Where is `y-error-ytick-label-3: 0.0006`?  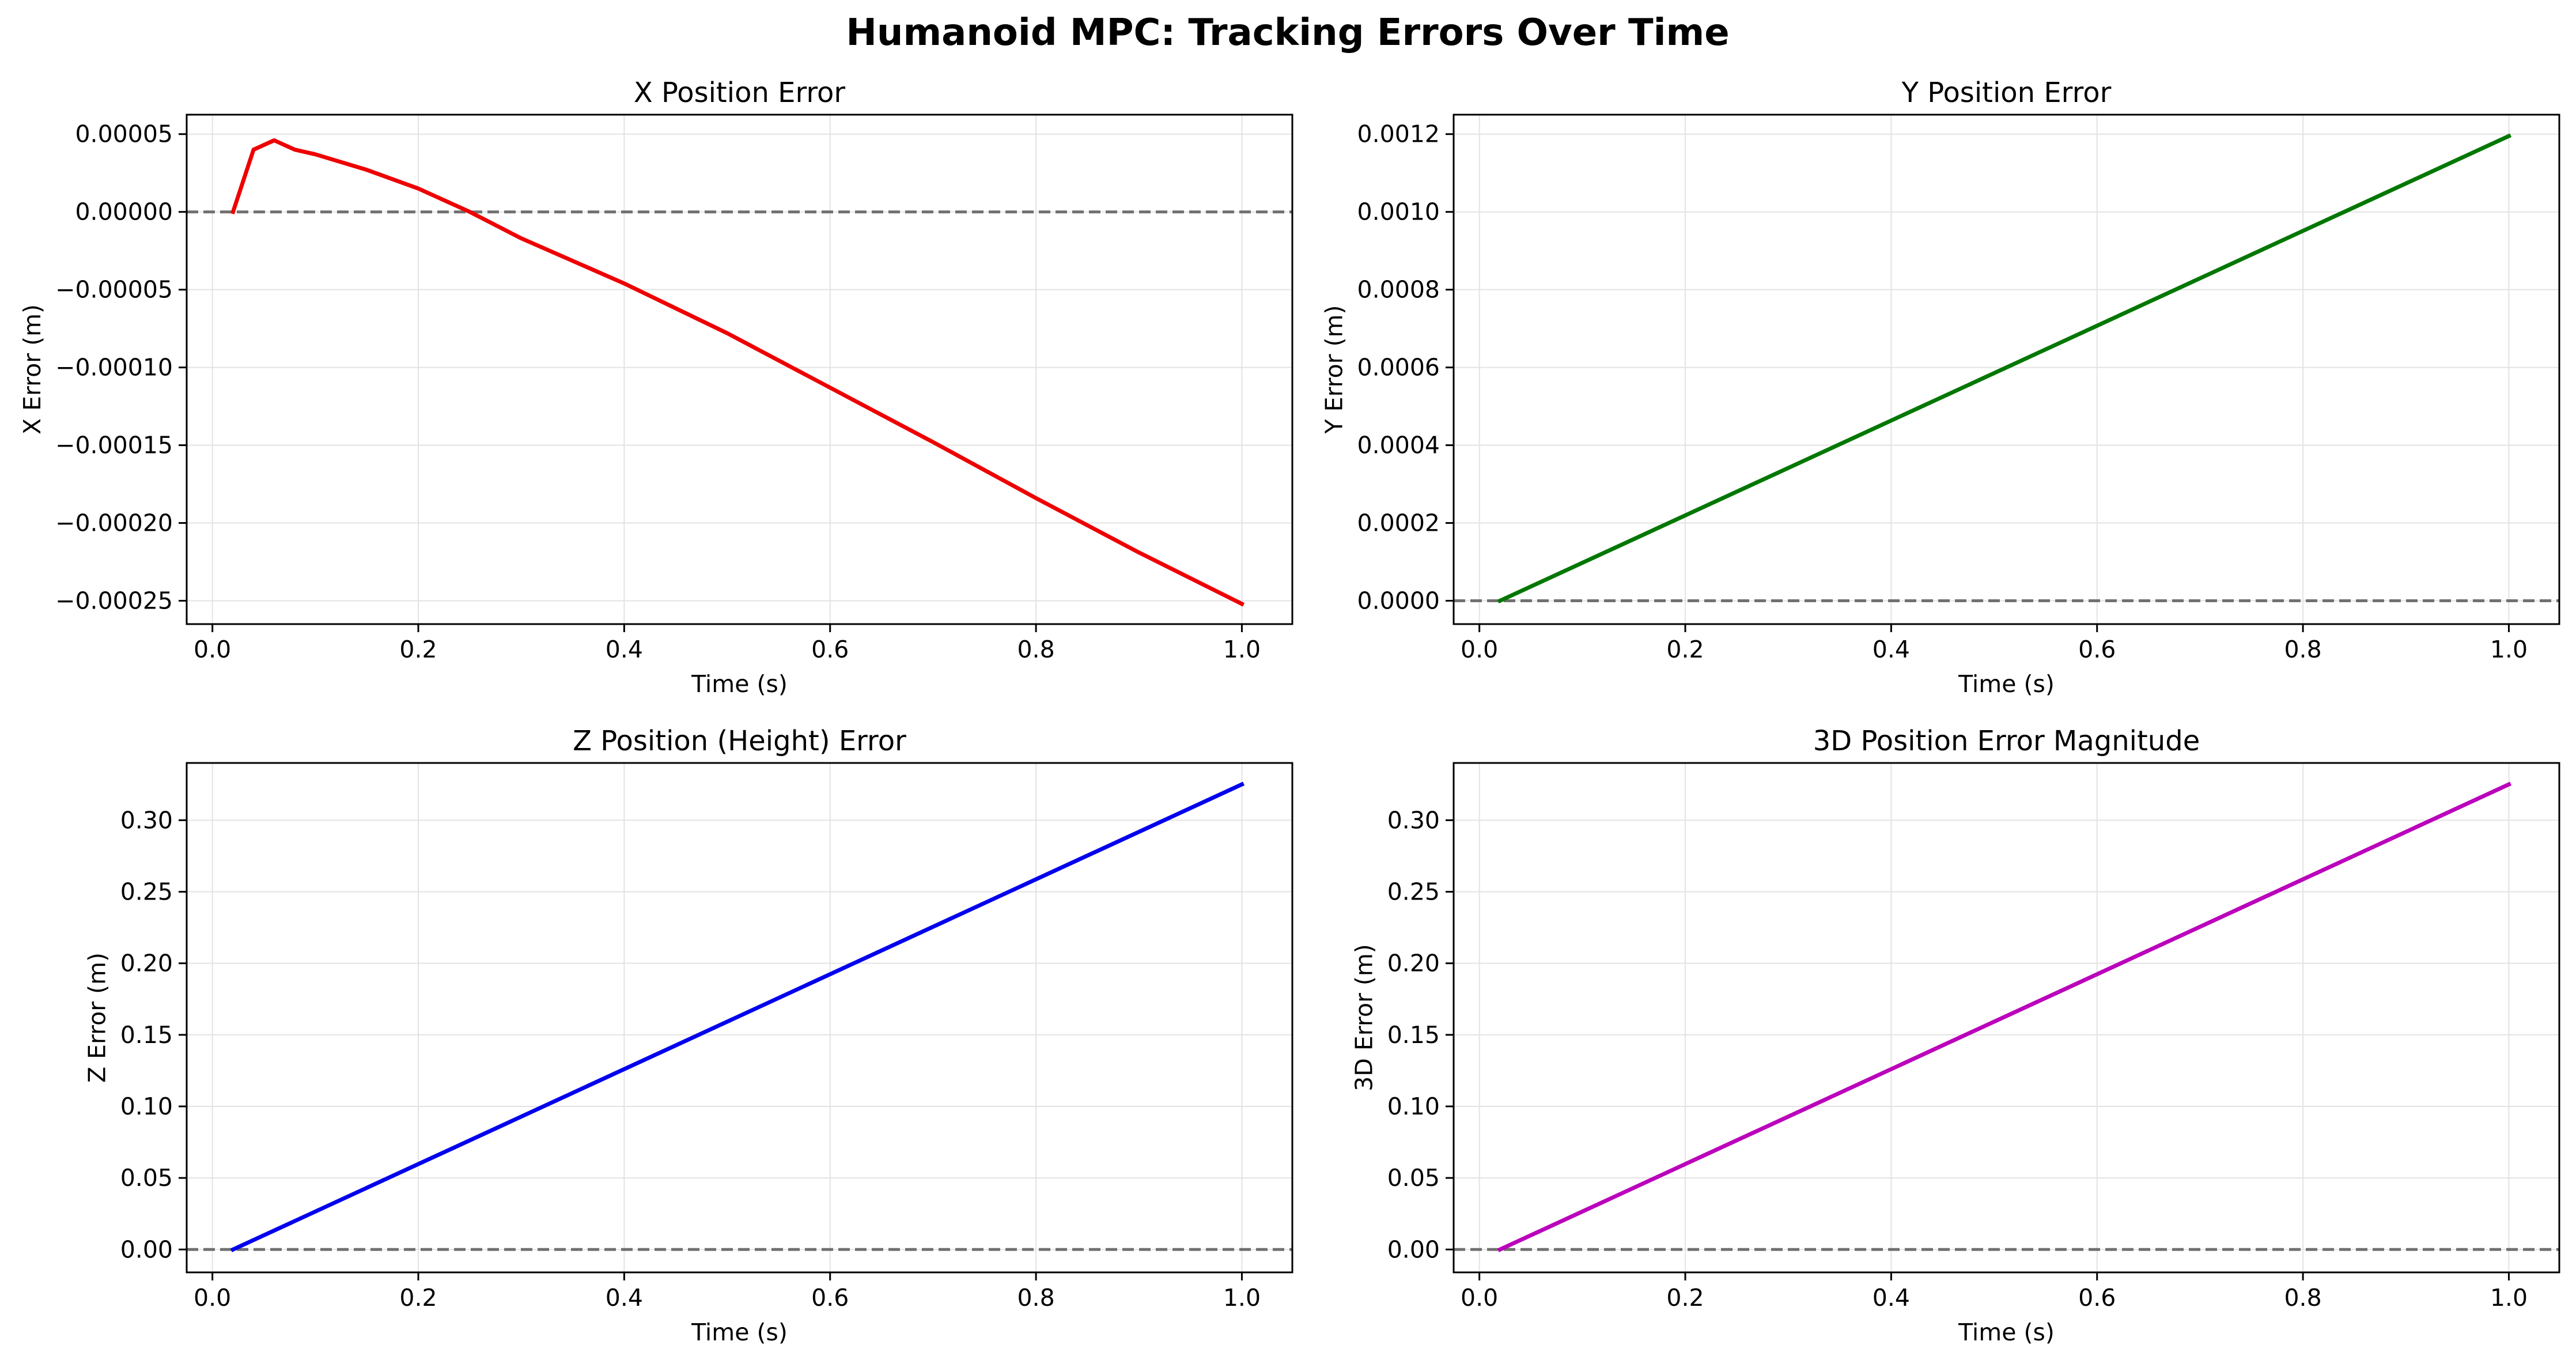
y-error-ytick-label-3: 0.0006 is located at coordinates (1398, 367).